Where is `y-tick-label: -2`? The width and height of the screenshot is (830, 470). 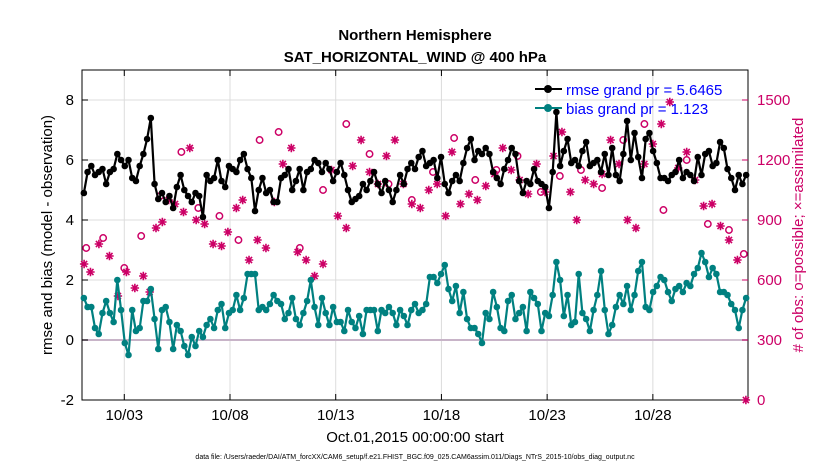
y-tick-label: -2 is located at coordinates (67, 400).